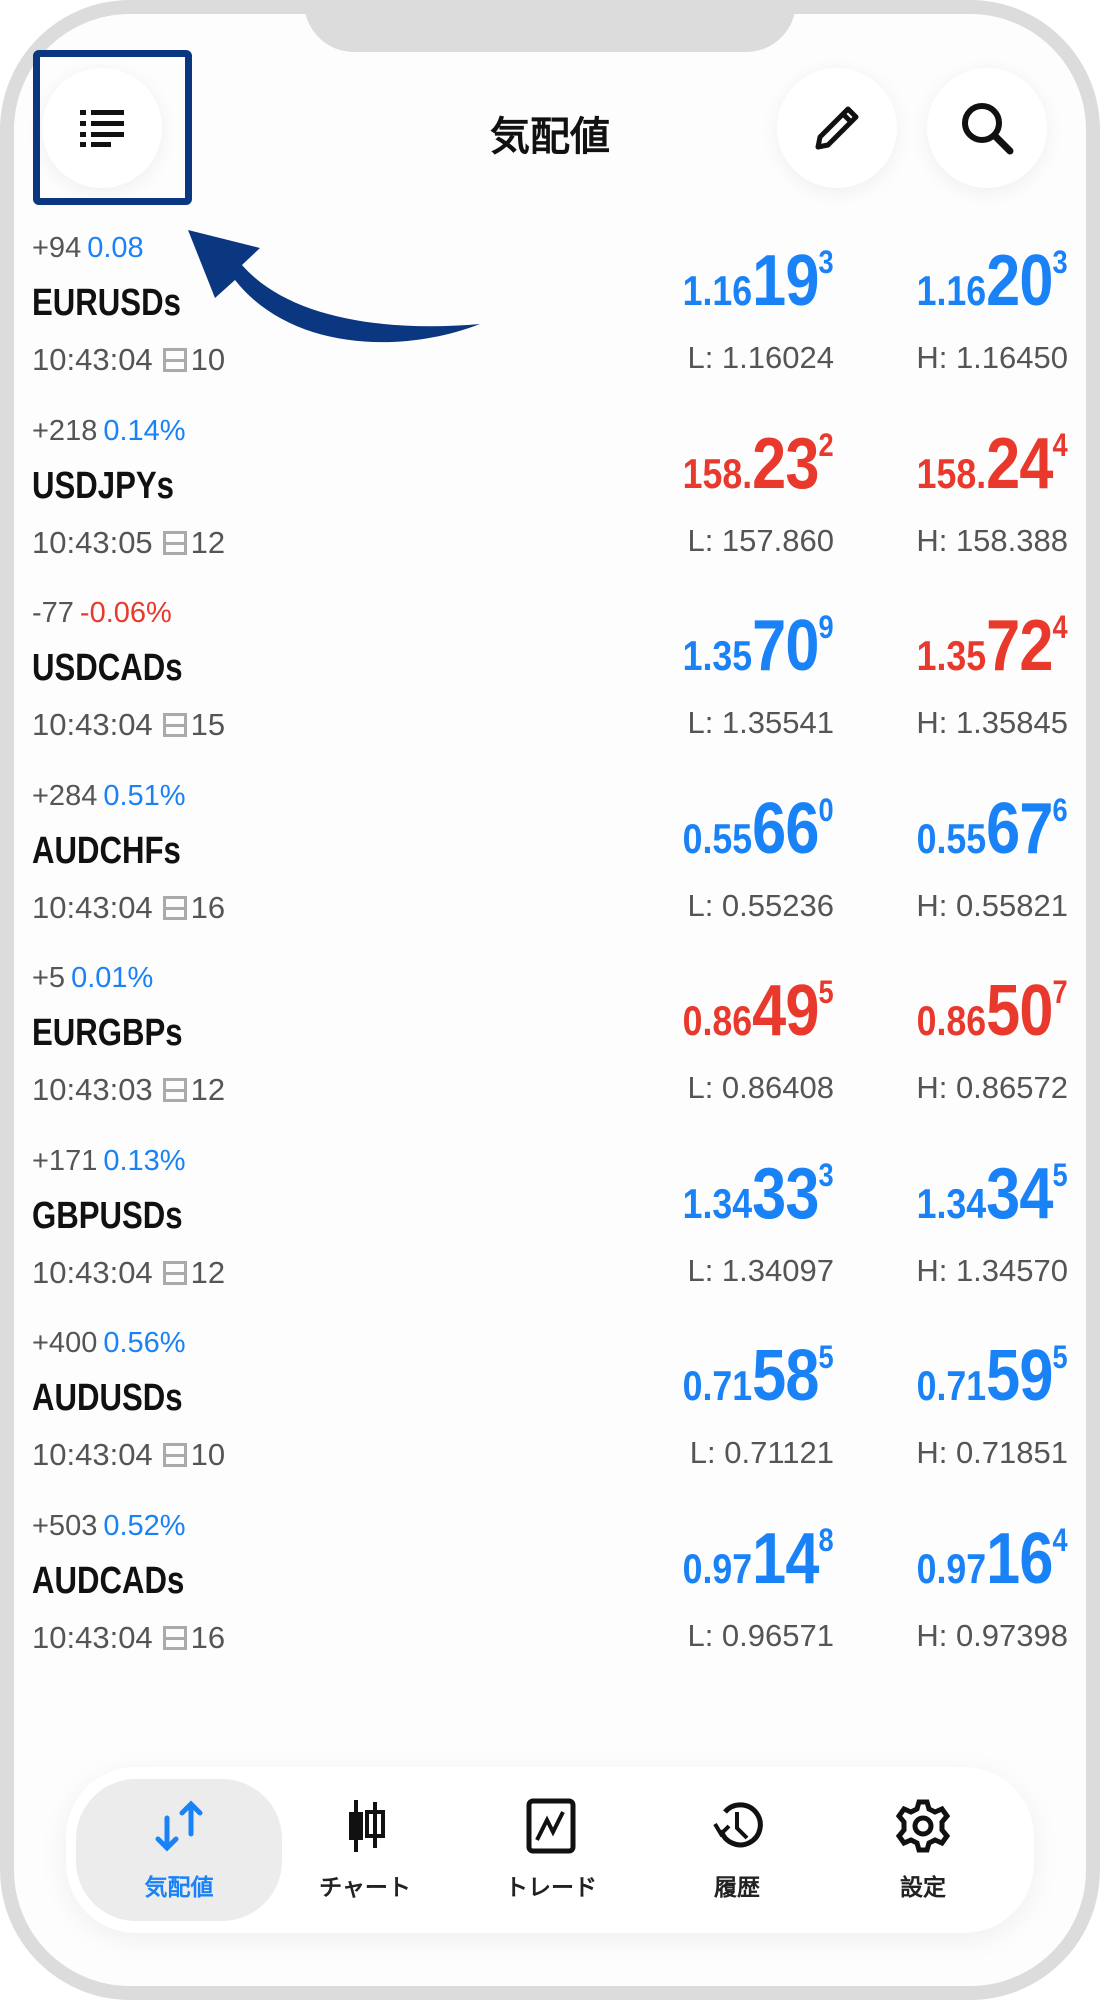 The height and width of the screenshot is (2000, 1100). I want to click on edit-button, so click(837, 128).